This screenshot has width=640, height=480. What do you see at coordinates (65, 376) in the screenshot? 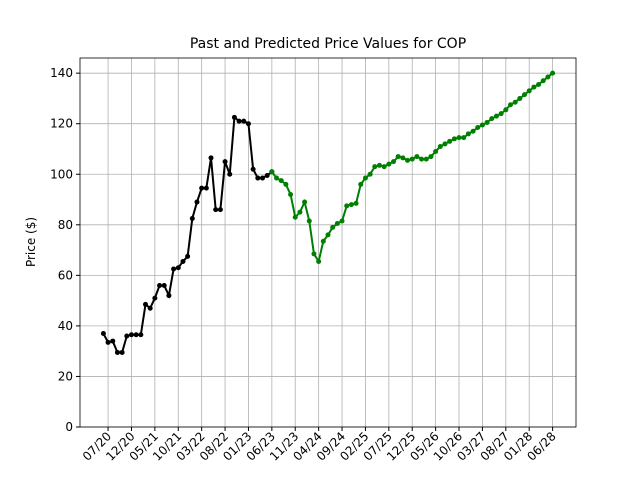
I see `y-tick-label: 20` at bounding box center [65, 376].